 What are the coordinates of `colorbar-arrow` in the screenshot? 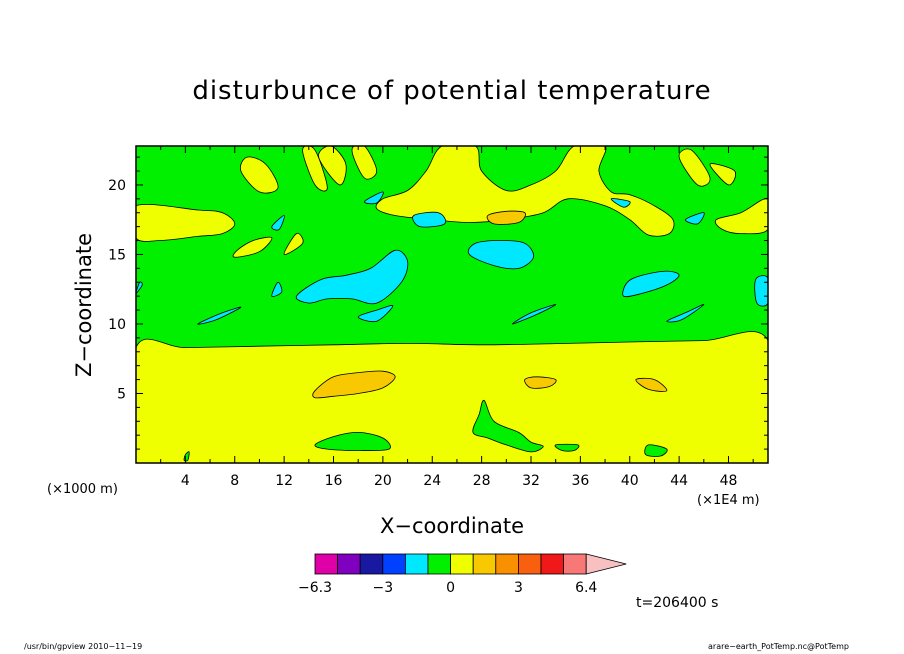 It's located at (606, 564).